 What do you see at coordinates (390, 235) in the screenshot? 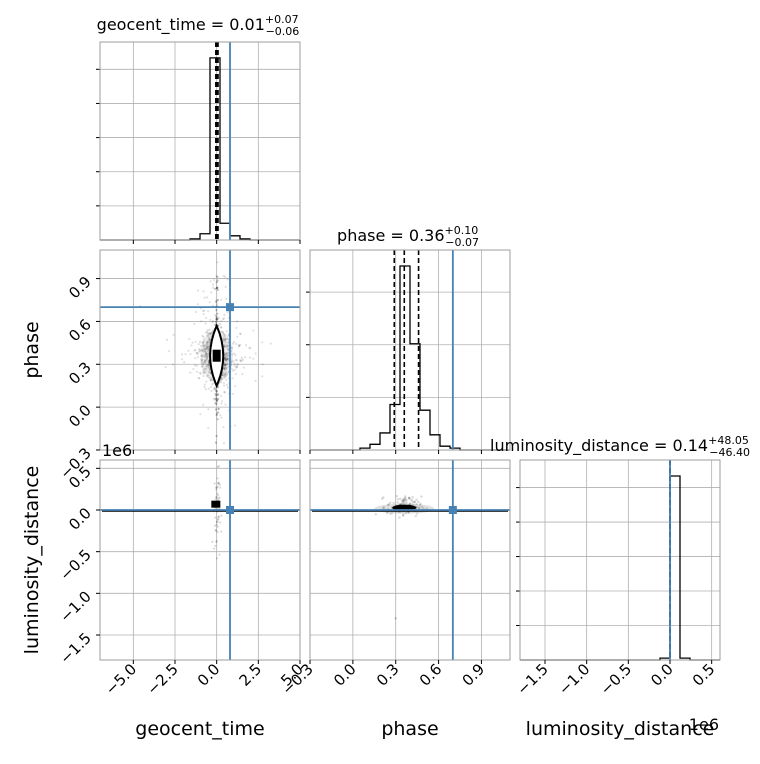
I see `title-phase-value: phase = 0.36` at bounding box center [390, 235].